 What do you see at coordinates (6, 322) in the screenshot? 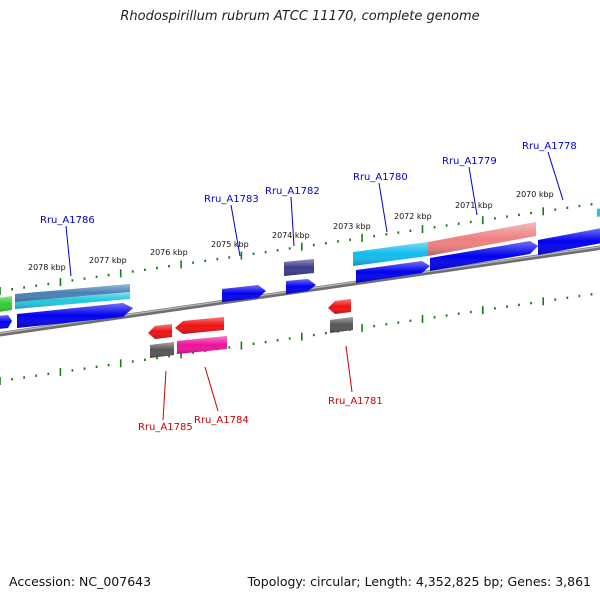
I see `gene-blue-partial` at bounding box center [6, 322].